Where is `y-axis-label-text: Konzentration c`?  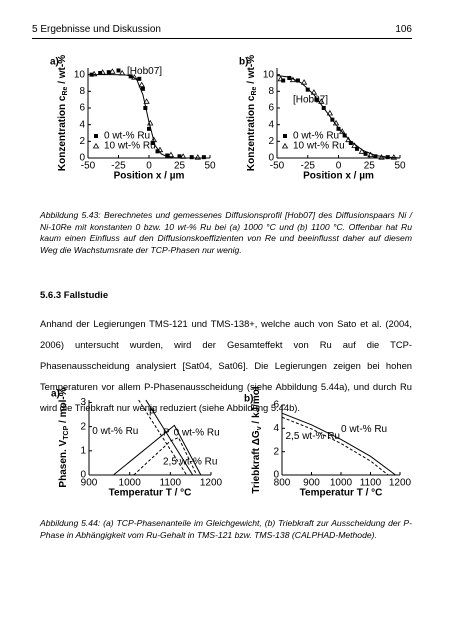
y-axis-label-text: Konzentration c is located at coordinates (62, 133).